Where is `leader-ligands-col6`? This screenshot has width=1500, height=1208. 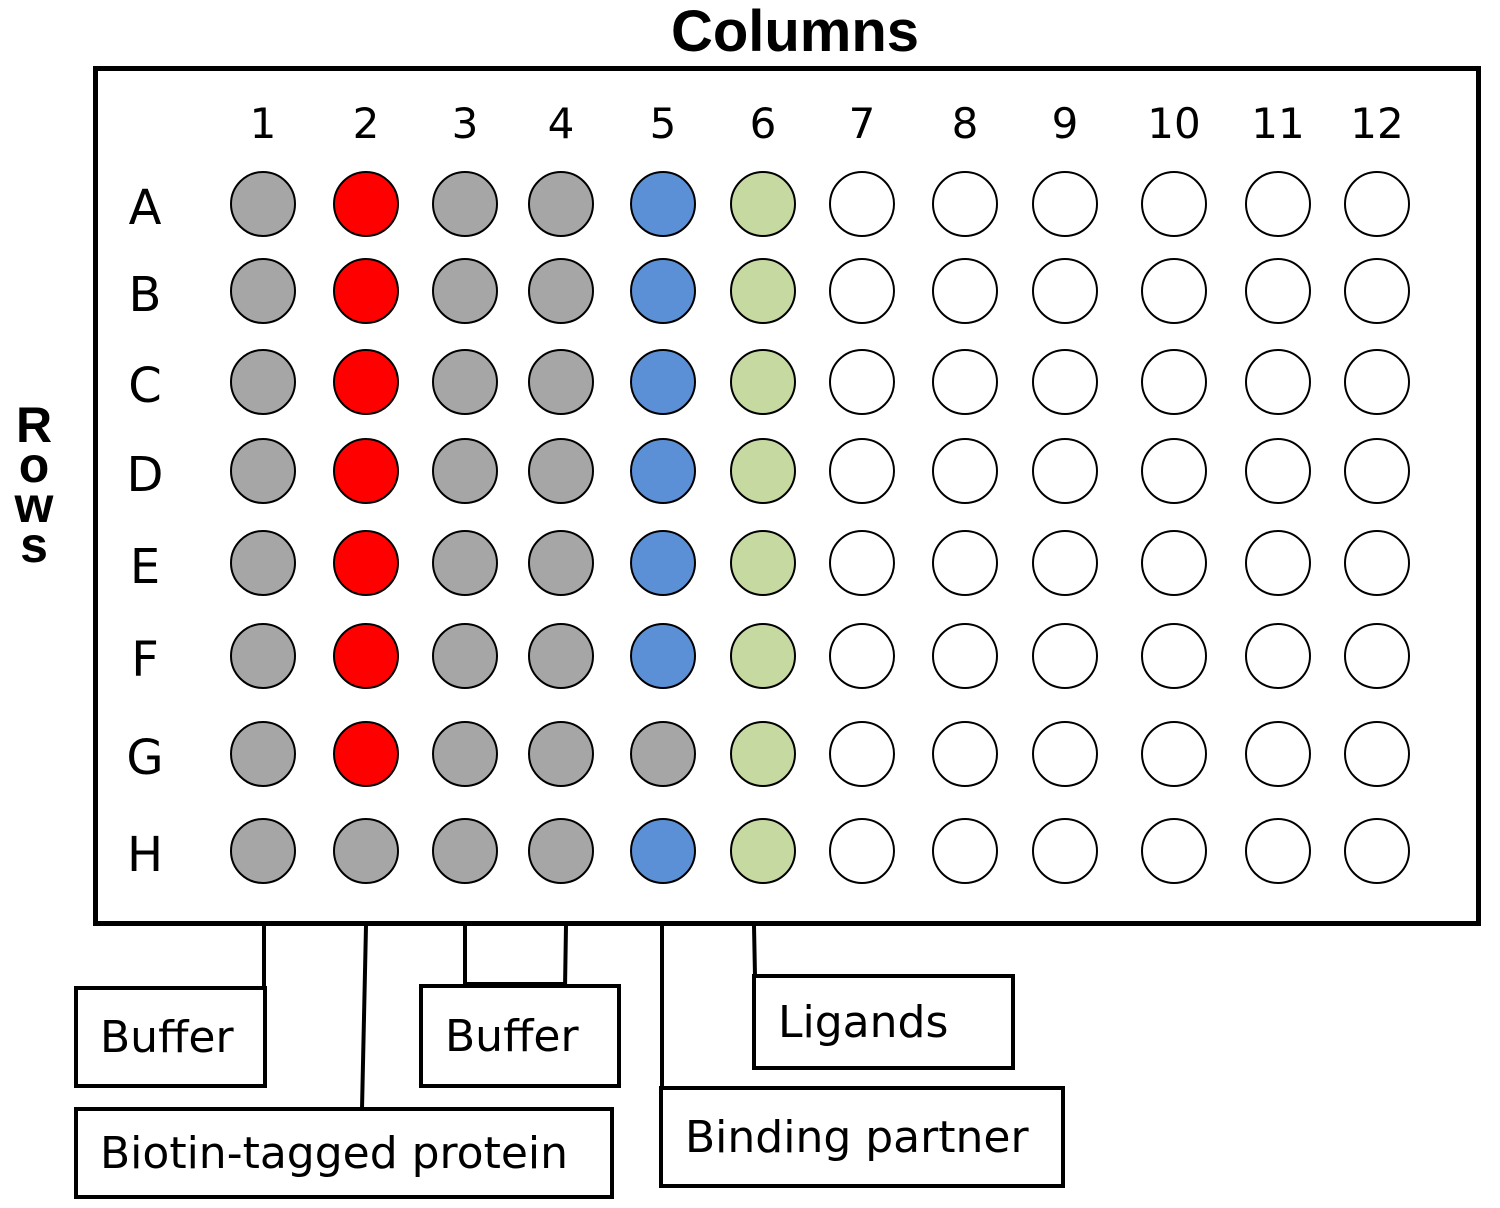 leader-ligands-col6 is located at coordinates (754, 951).